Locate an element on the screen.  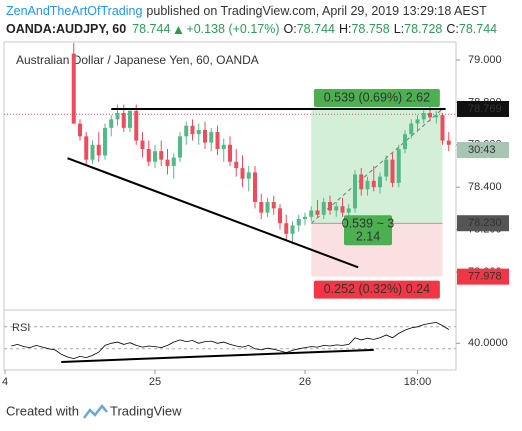
change: +0.138 (+0.17%) is located at coordinates (232, 29).